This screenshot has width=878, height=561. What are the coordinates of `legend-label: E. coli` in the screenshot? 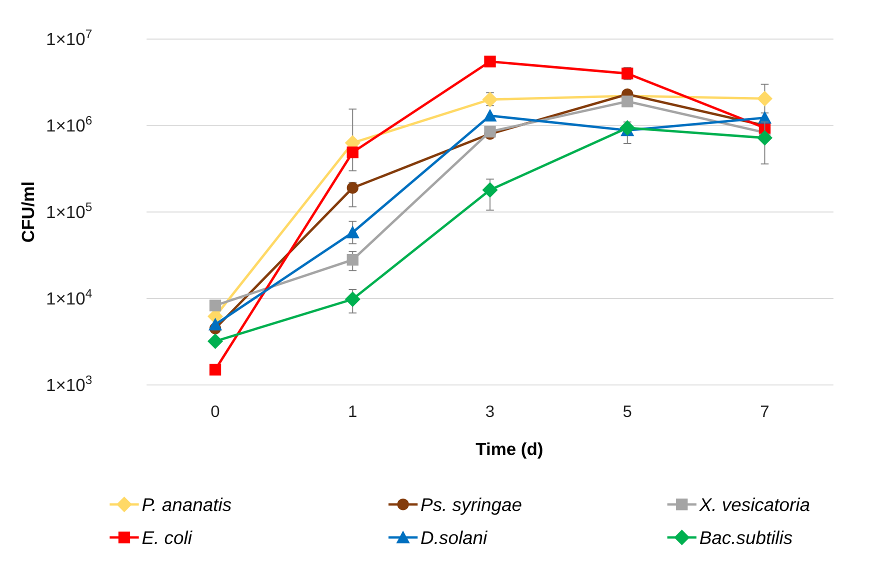 It's located at (167, 537).